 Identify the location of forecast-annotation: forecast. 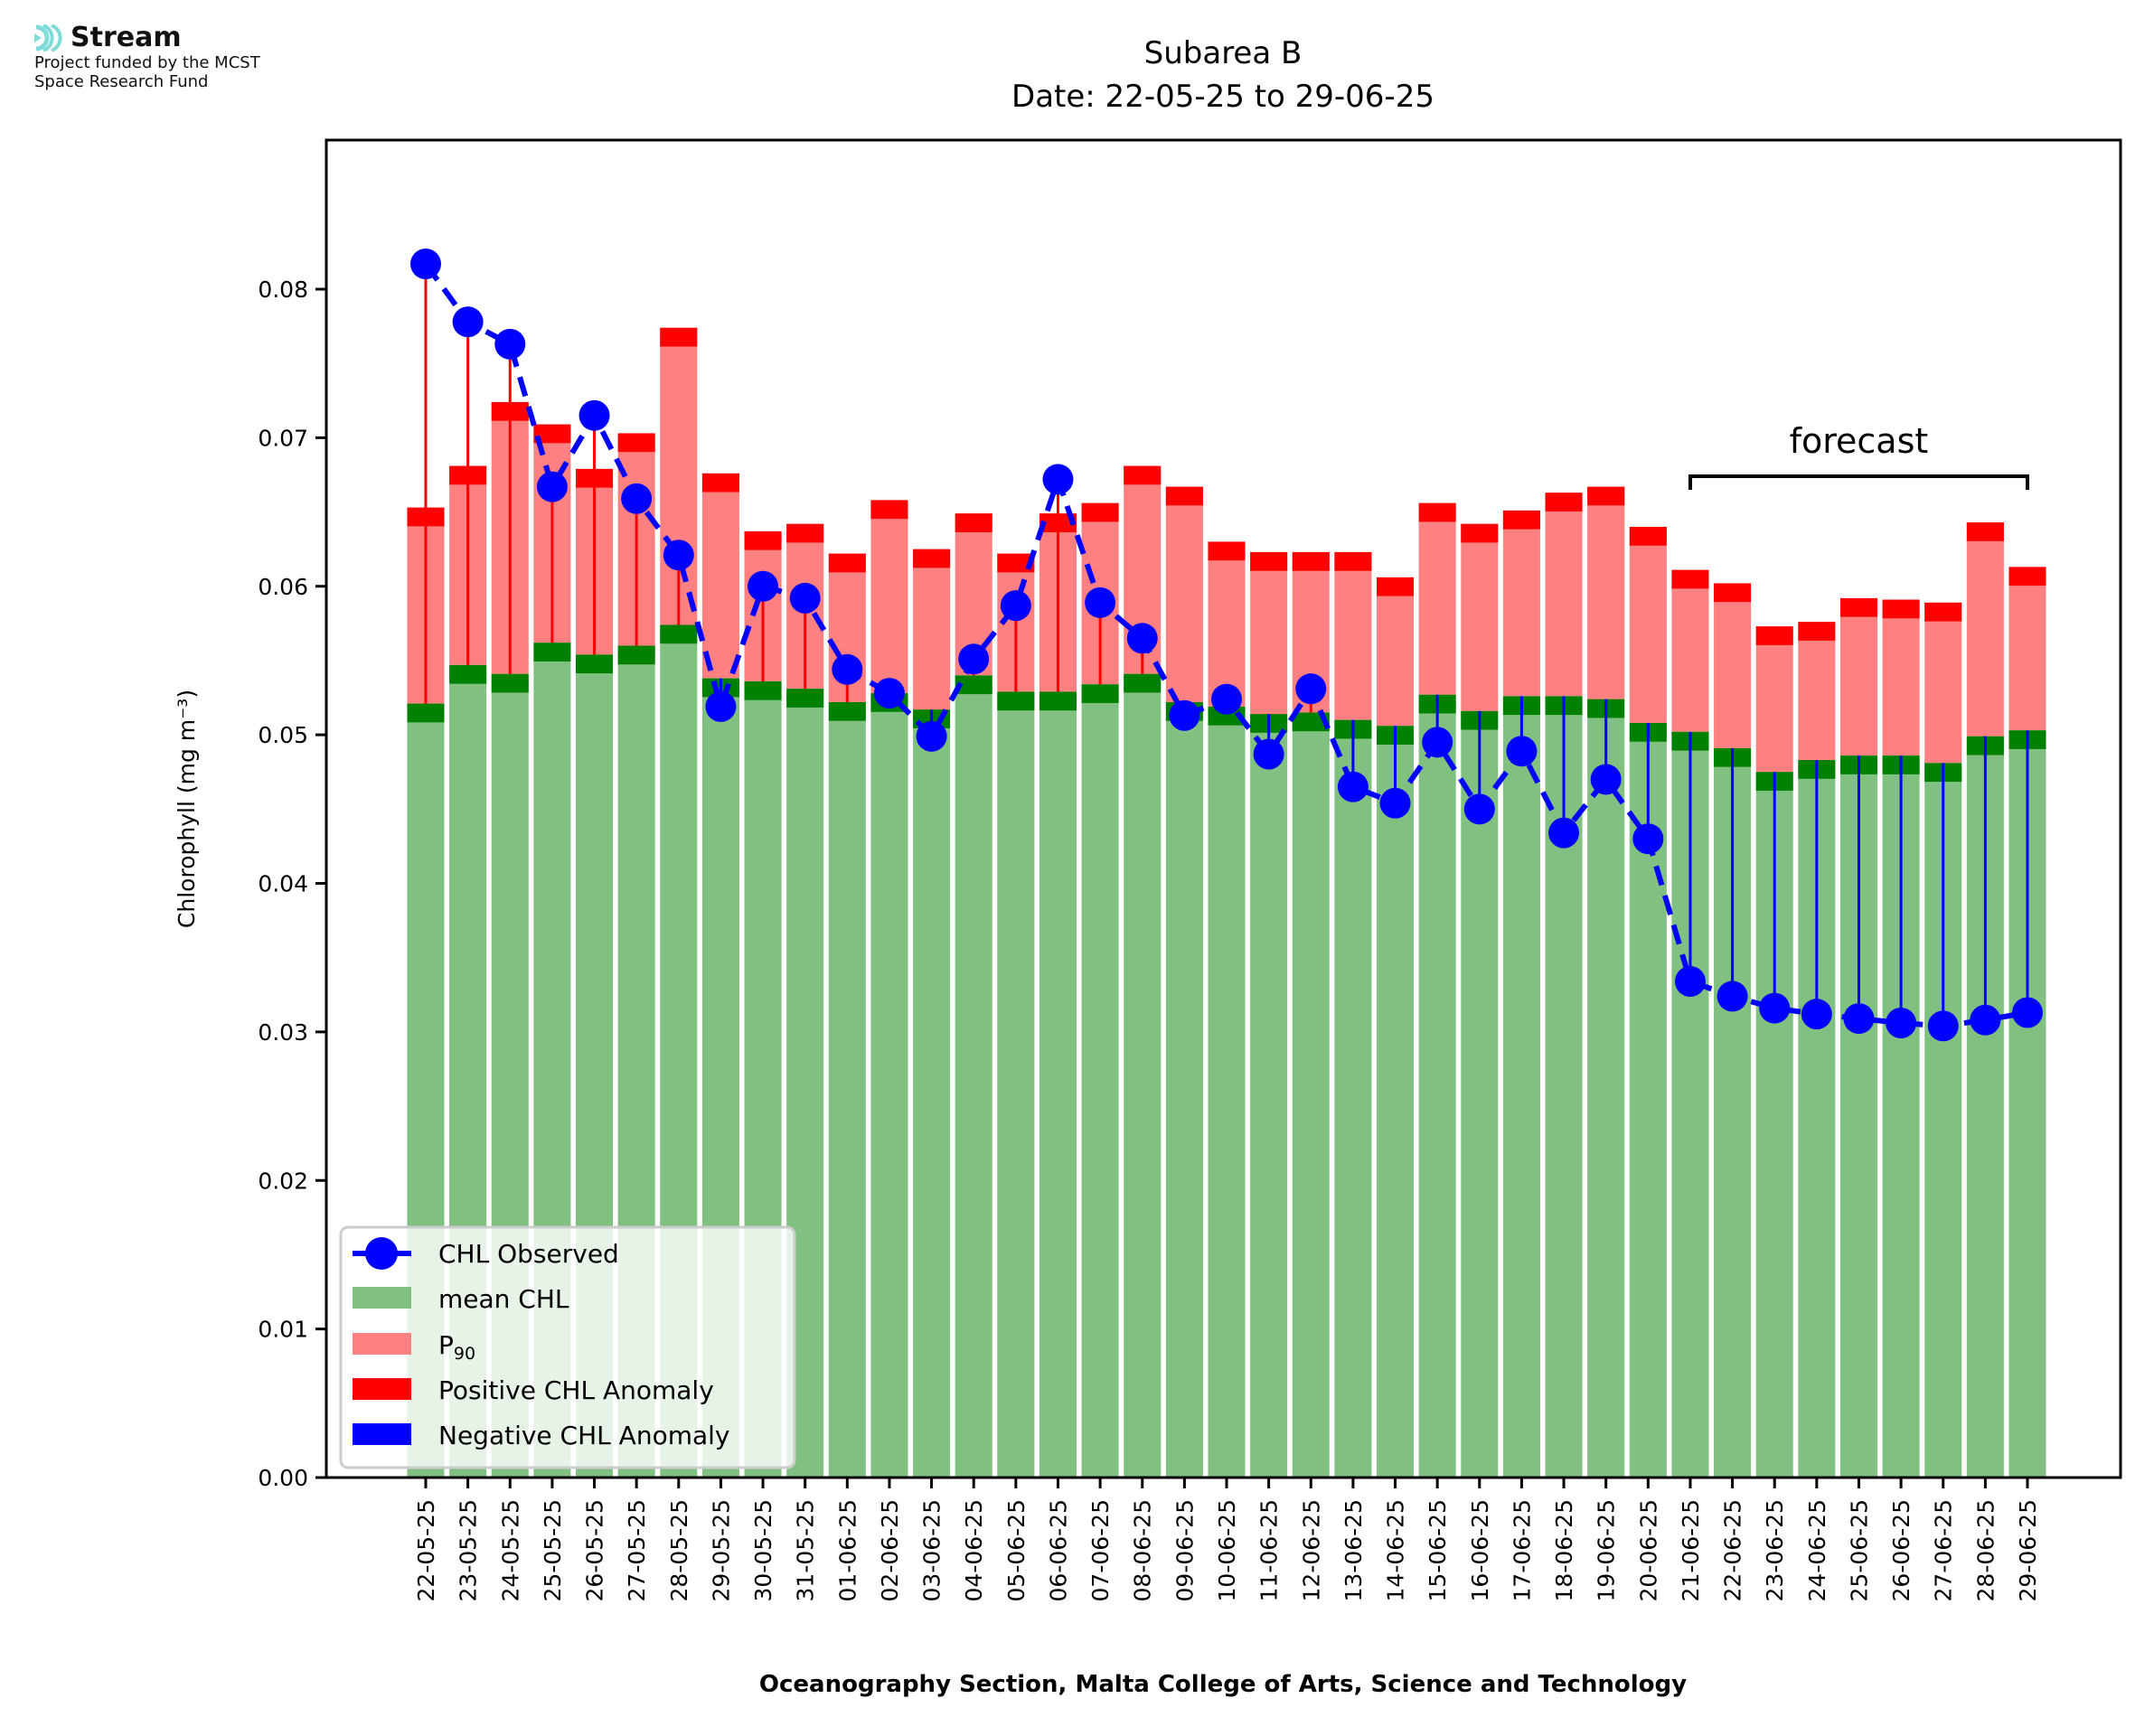
(1858, 455).